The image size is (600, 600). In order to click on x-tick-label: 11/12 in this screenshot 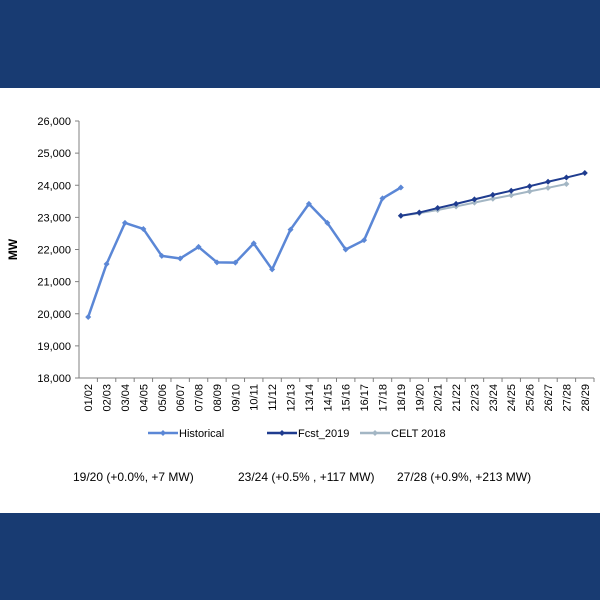, I will do `click(273, 397)`.